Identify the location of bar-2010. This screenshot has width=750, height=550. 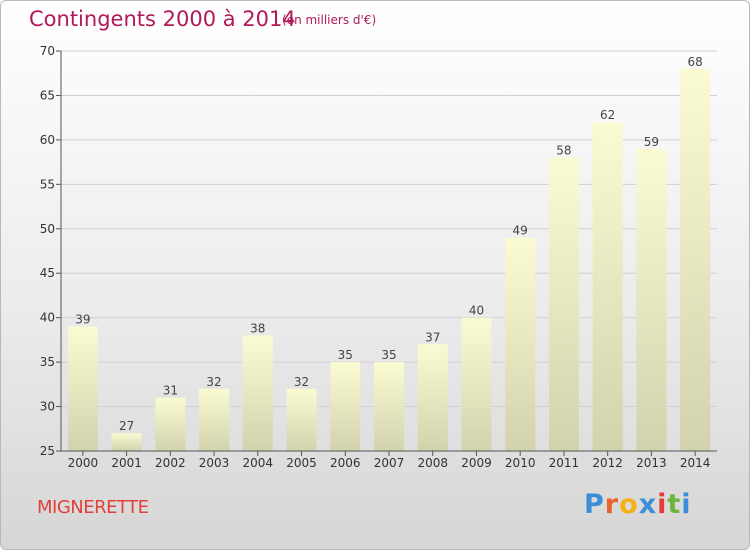
(520, 344).